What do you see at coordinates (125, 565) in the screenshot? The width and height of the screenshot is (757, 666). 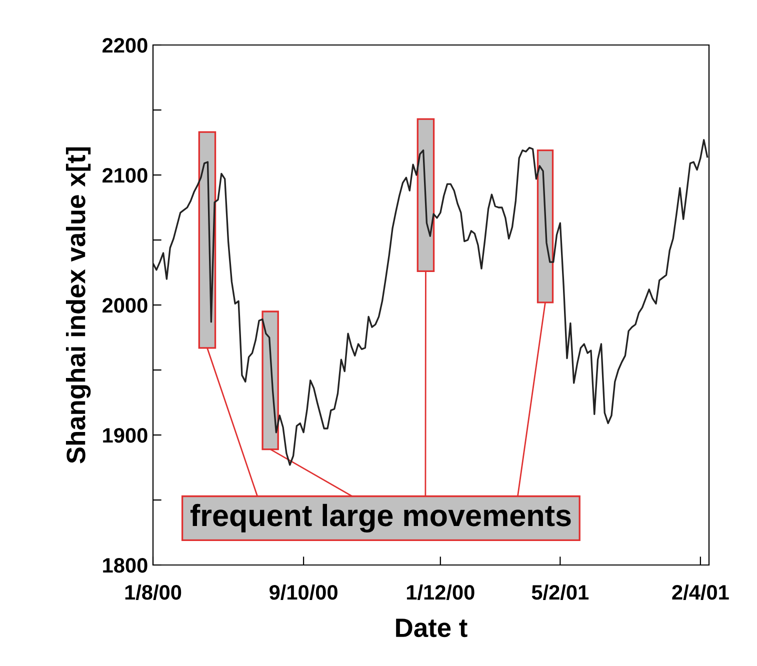 I see `y-tick-label: 1800` at bounding box center [125, 565].